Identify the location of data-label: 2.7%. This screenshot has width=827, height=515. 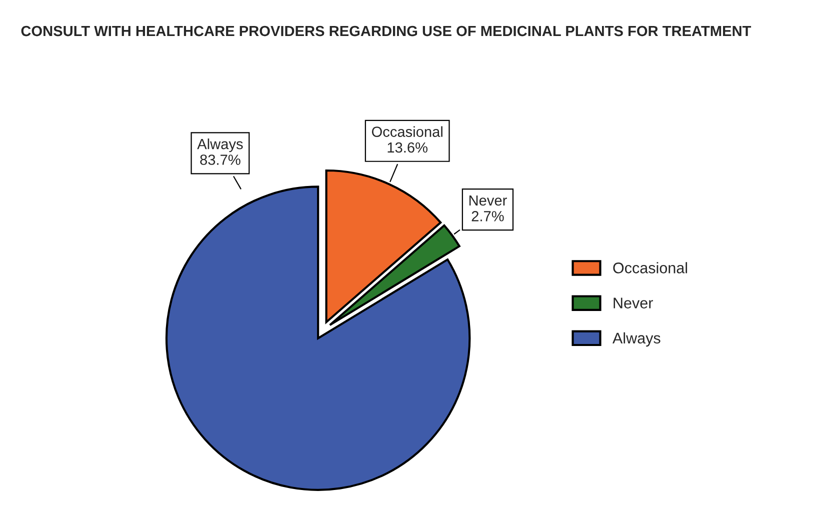
(488, 216).